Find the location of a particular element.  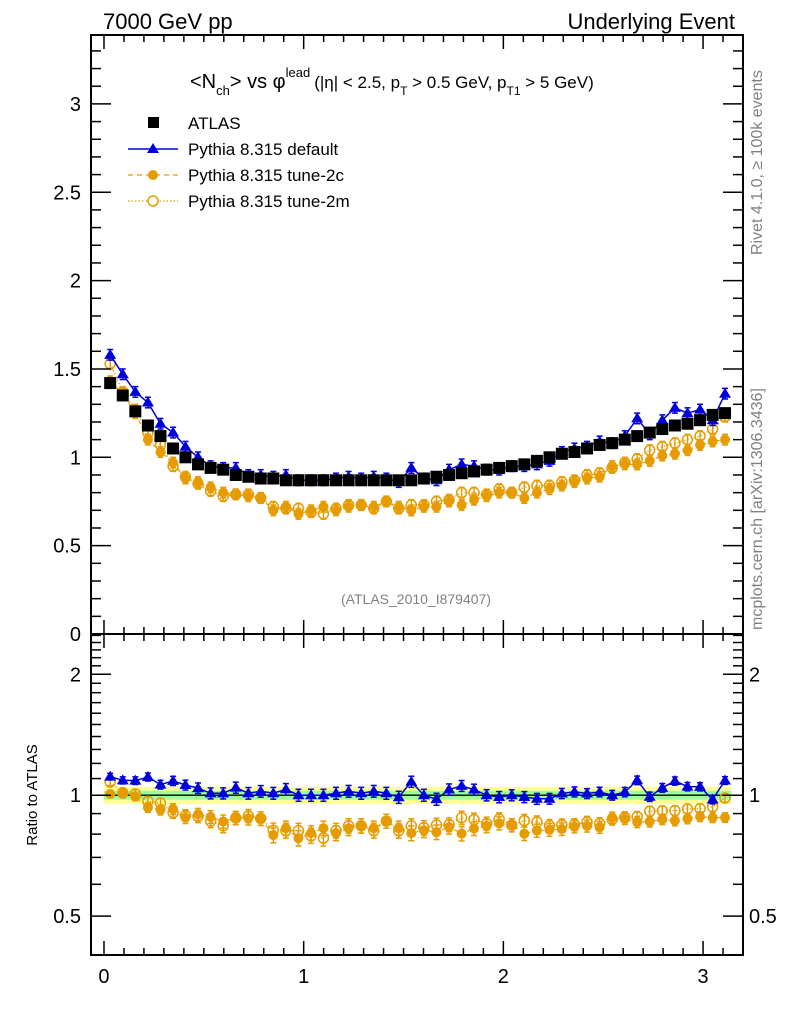

header-left-label: 7000 GeV pp is located at coordinates (168, 21).